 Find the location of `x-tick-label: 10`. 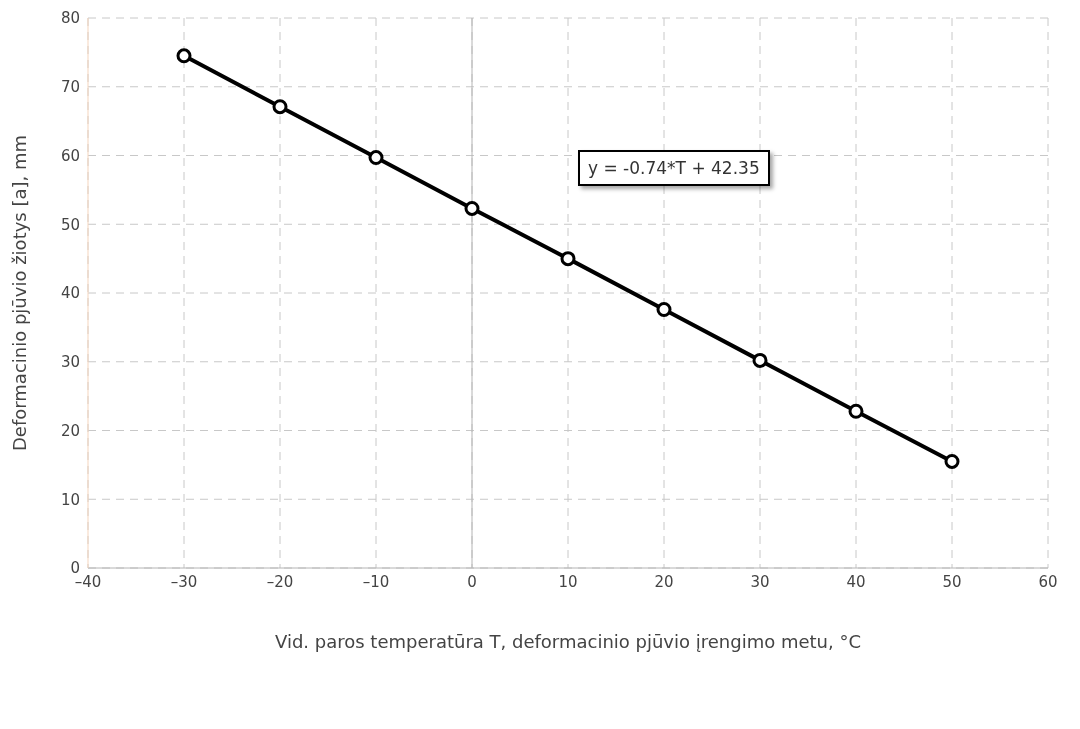

x-tick-label: 10 is located at coordinates (568, 581).